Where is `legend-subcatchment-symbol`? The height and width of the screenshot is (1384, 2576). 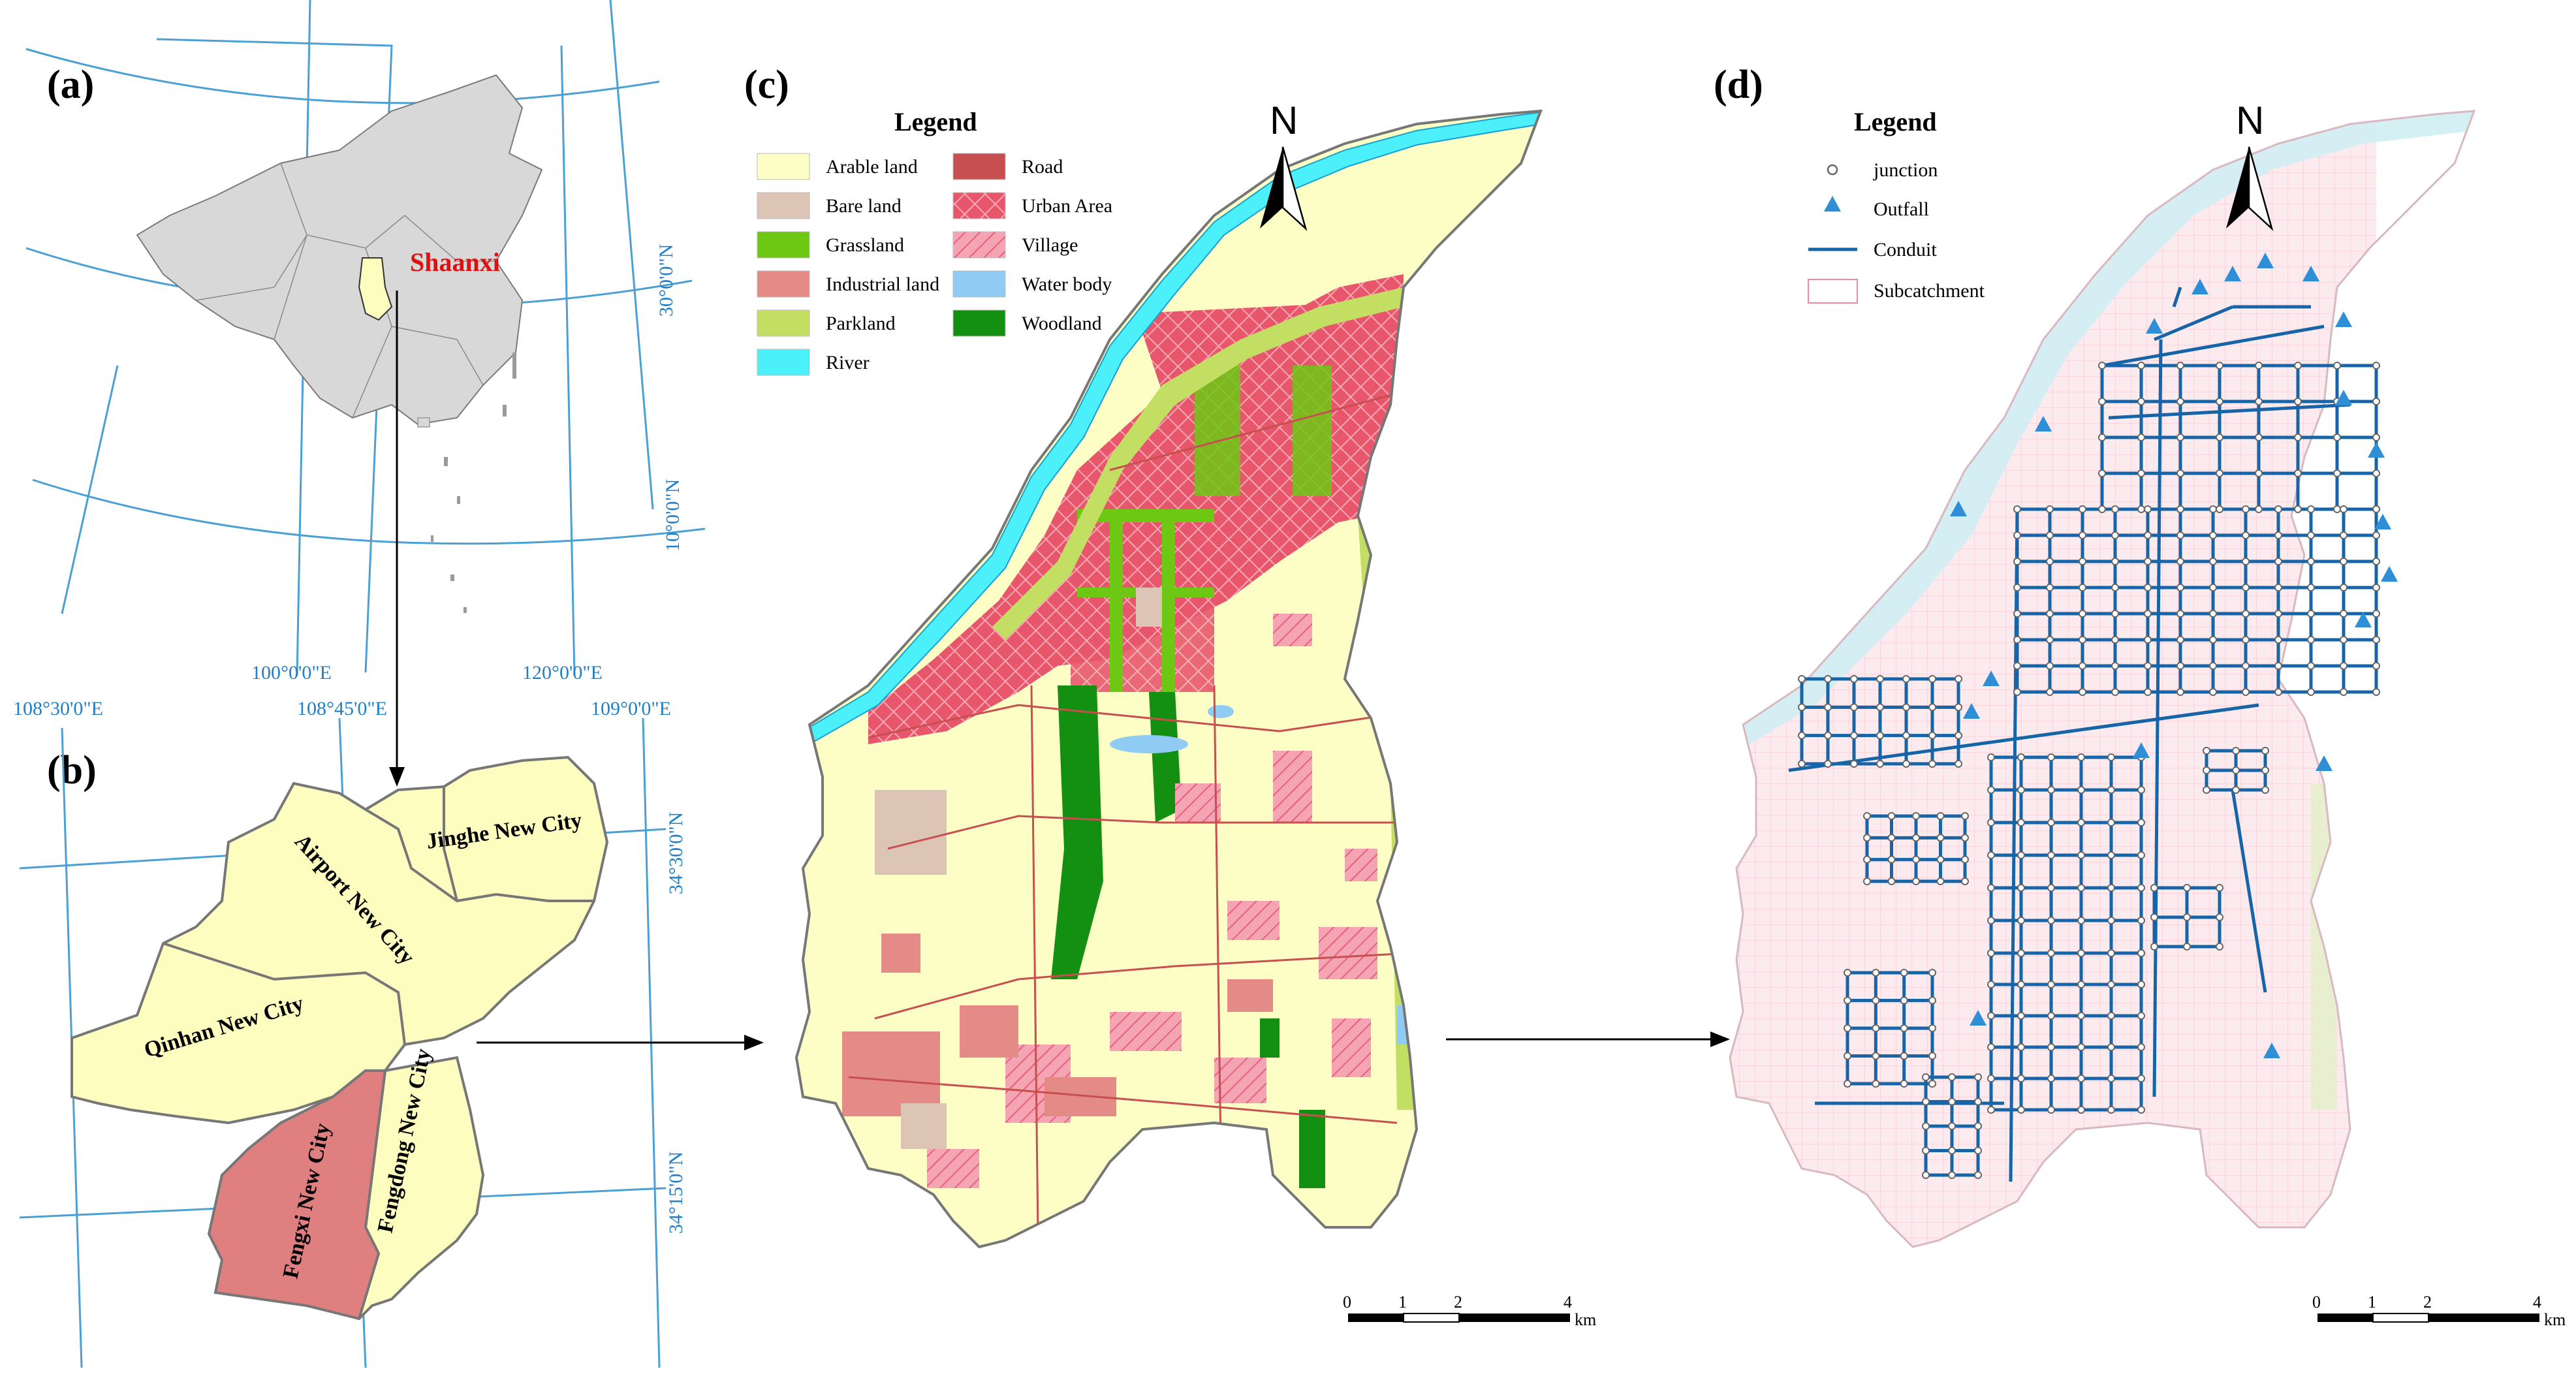
legend-subcatchment-symbol is located at coordinates (1833, 291).